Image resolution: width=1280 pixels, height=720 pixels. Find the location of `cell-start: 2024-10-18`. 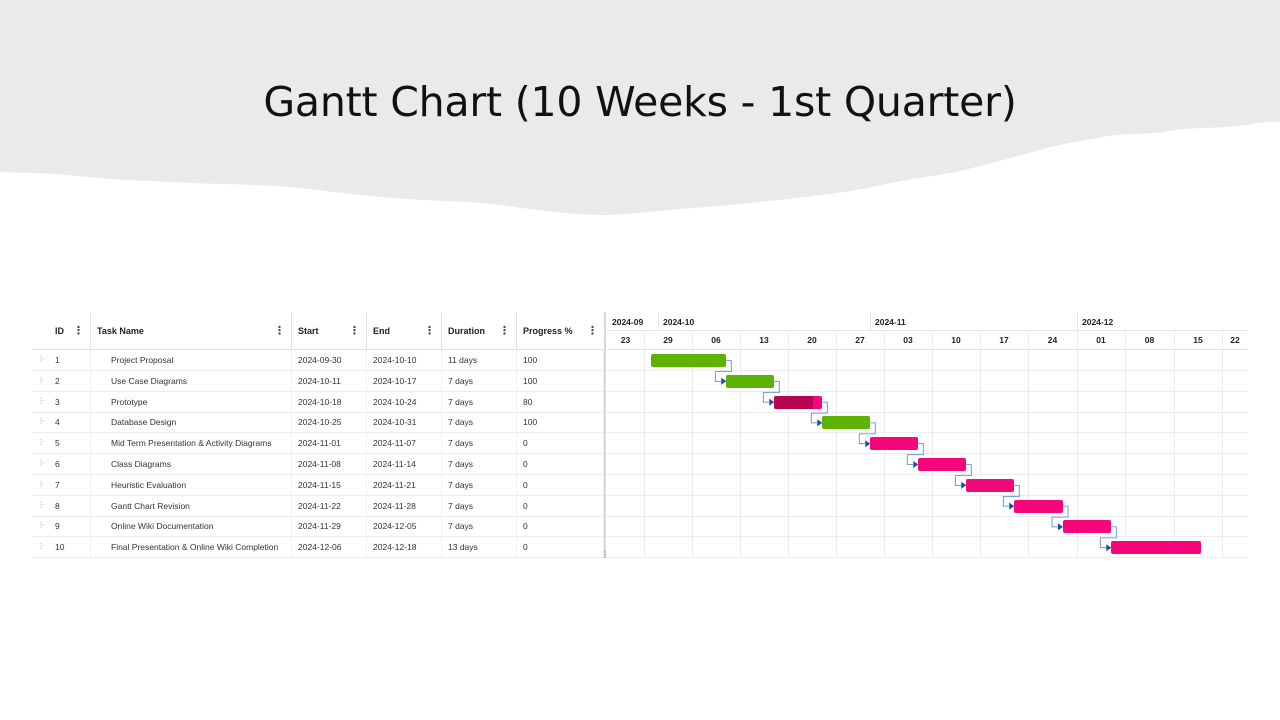

cell-start: 2024-10-18 is located at coordinates (329, 401).